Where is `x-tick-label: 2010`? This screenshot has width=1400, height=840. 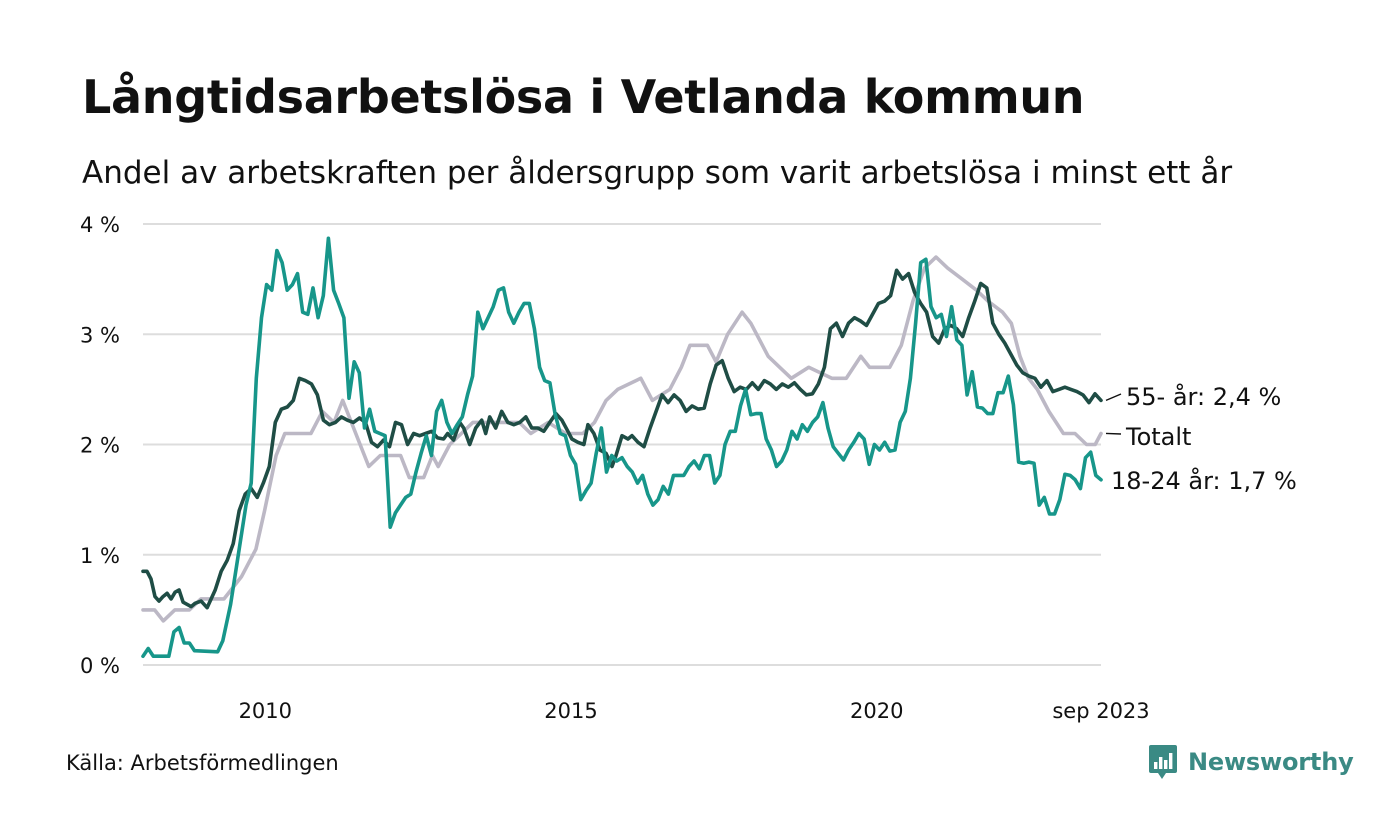
x-tick-label: 2010 is located at coordinates (265, 711).